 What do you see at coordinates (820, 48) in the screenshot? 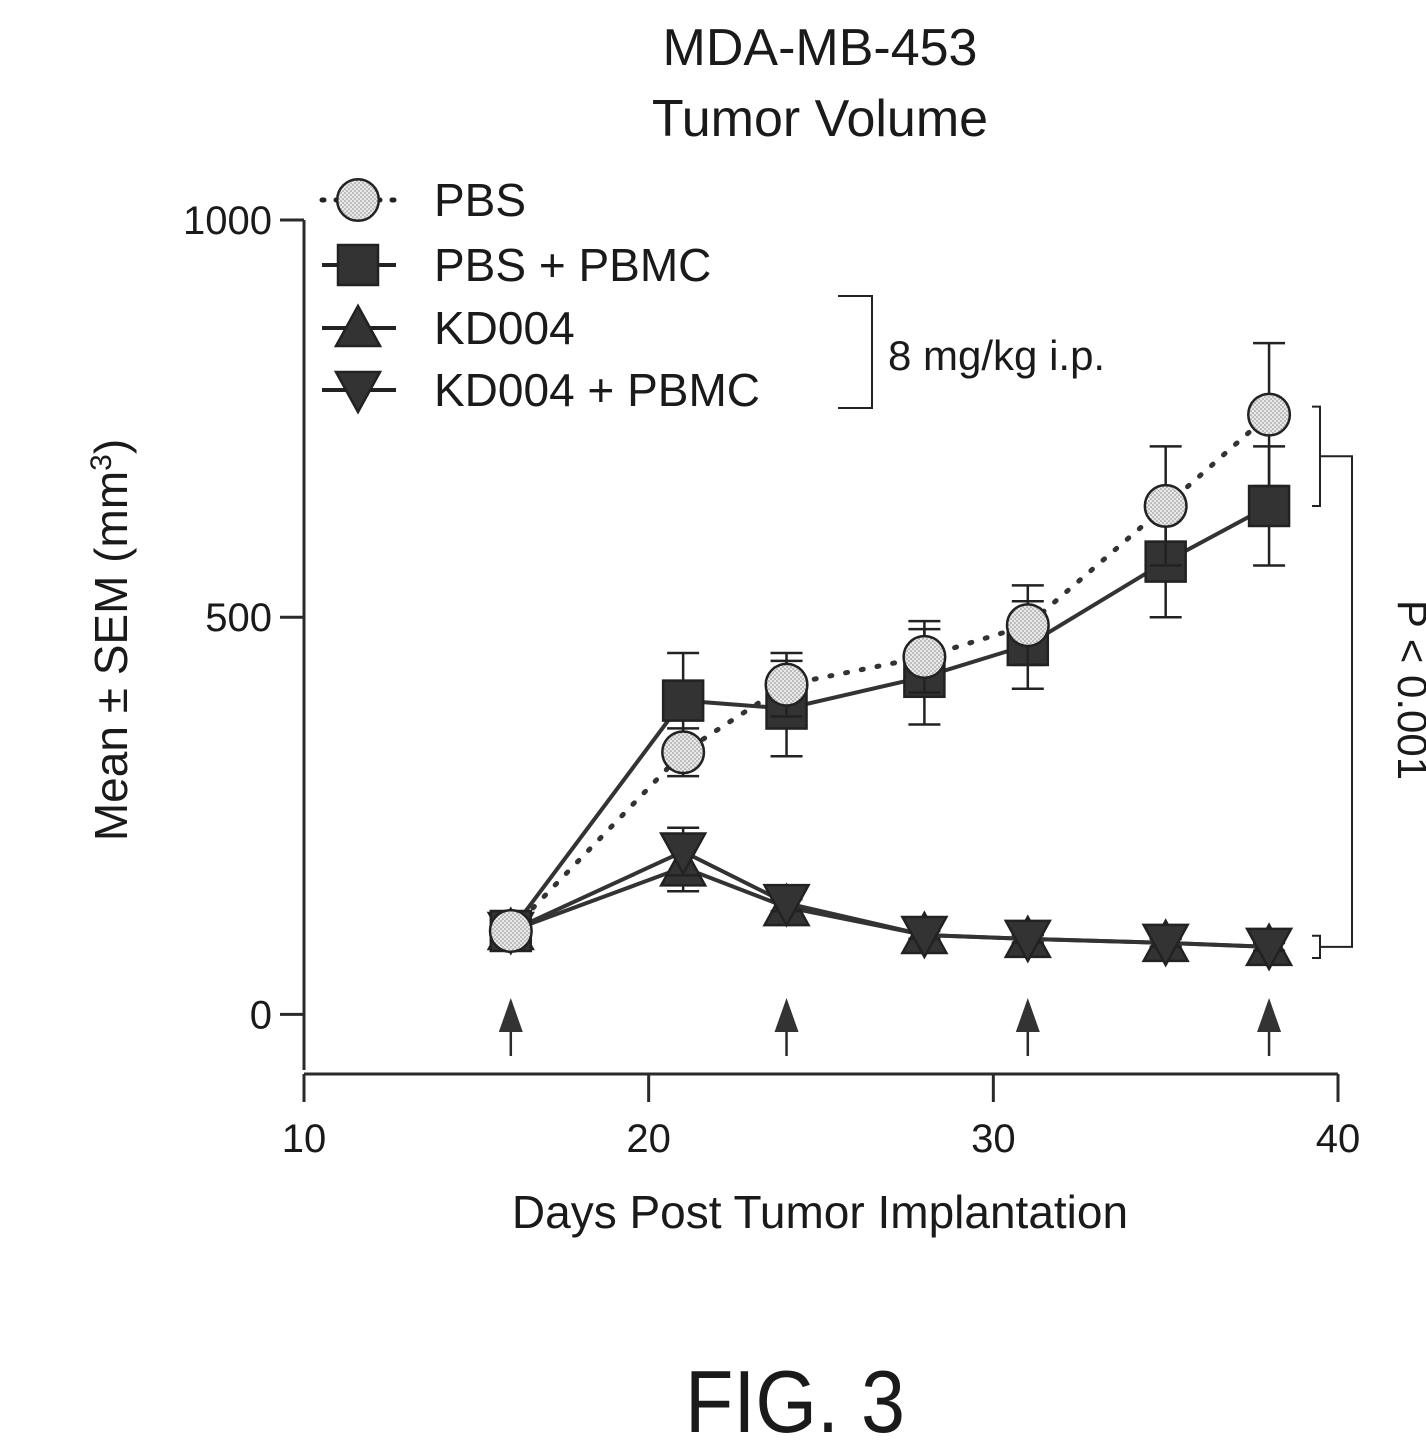
I see `chart-title: MDA-MB-453` at bounding box center [820, 48].